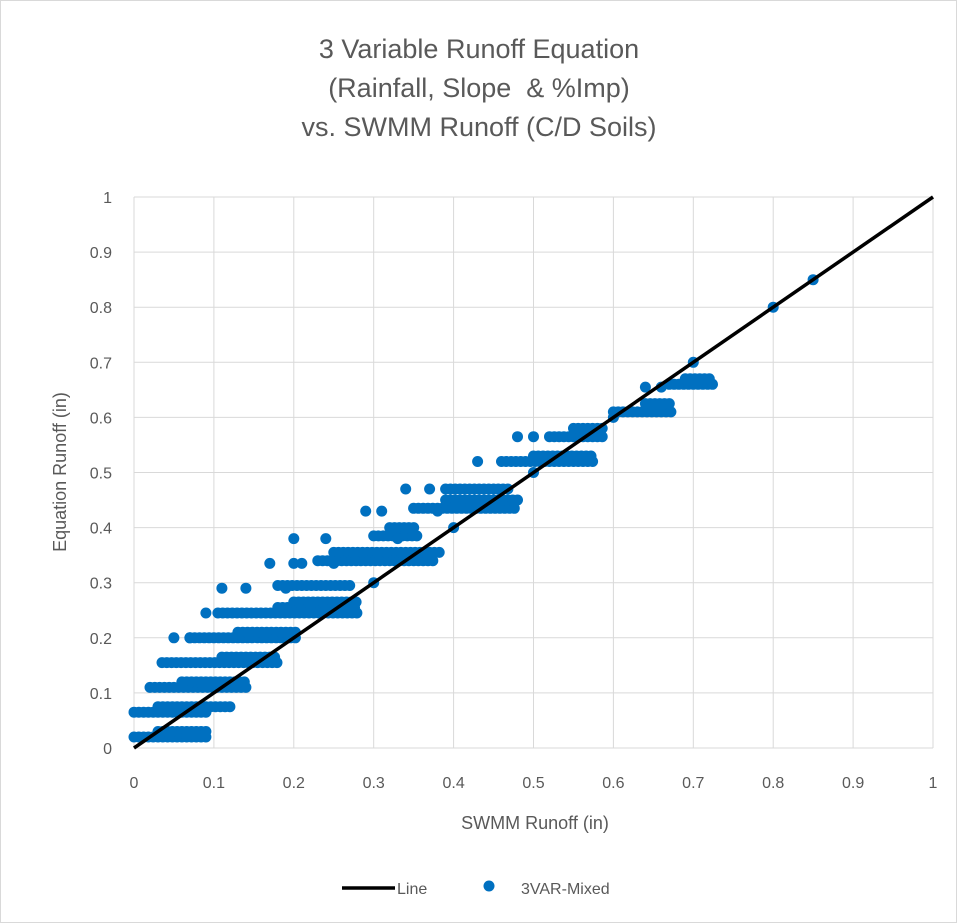 The width and height of the screenshot is (958, 924). What do you see at coordinates (101, 639) in the screenshot?
I see `y-tick-label: 0.2` at bounding box center [101, 639].